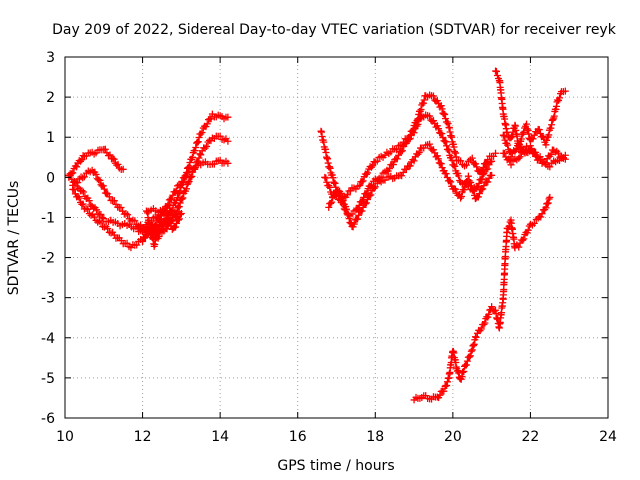 This screenshot has height=480, width=640. Describe the element at coordinates (143, 437) in the screenshot. I see `x-tick-label: 12` at that location.